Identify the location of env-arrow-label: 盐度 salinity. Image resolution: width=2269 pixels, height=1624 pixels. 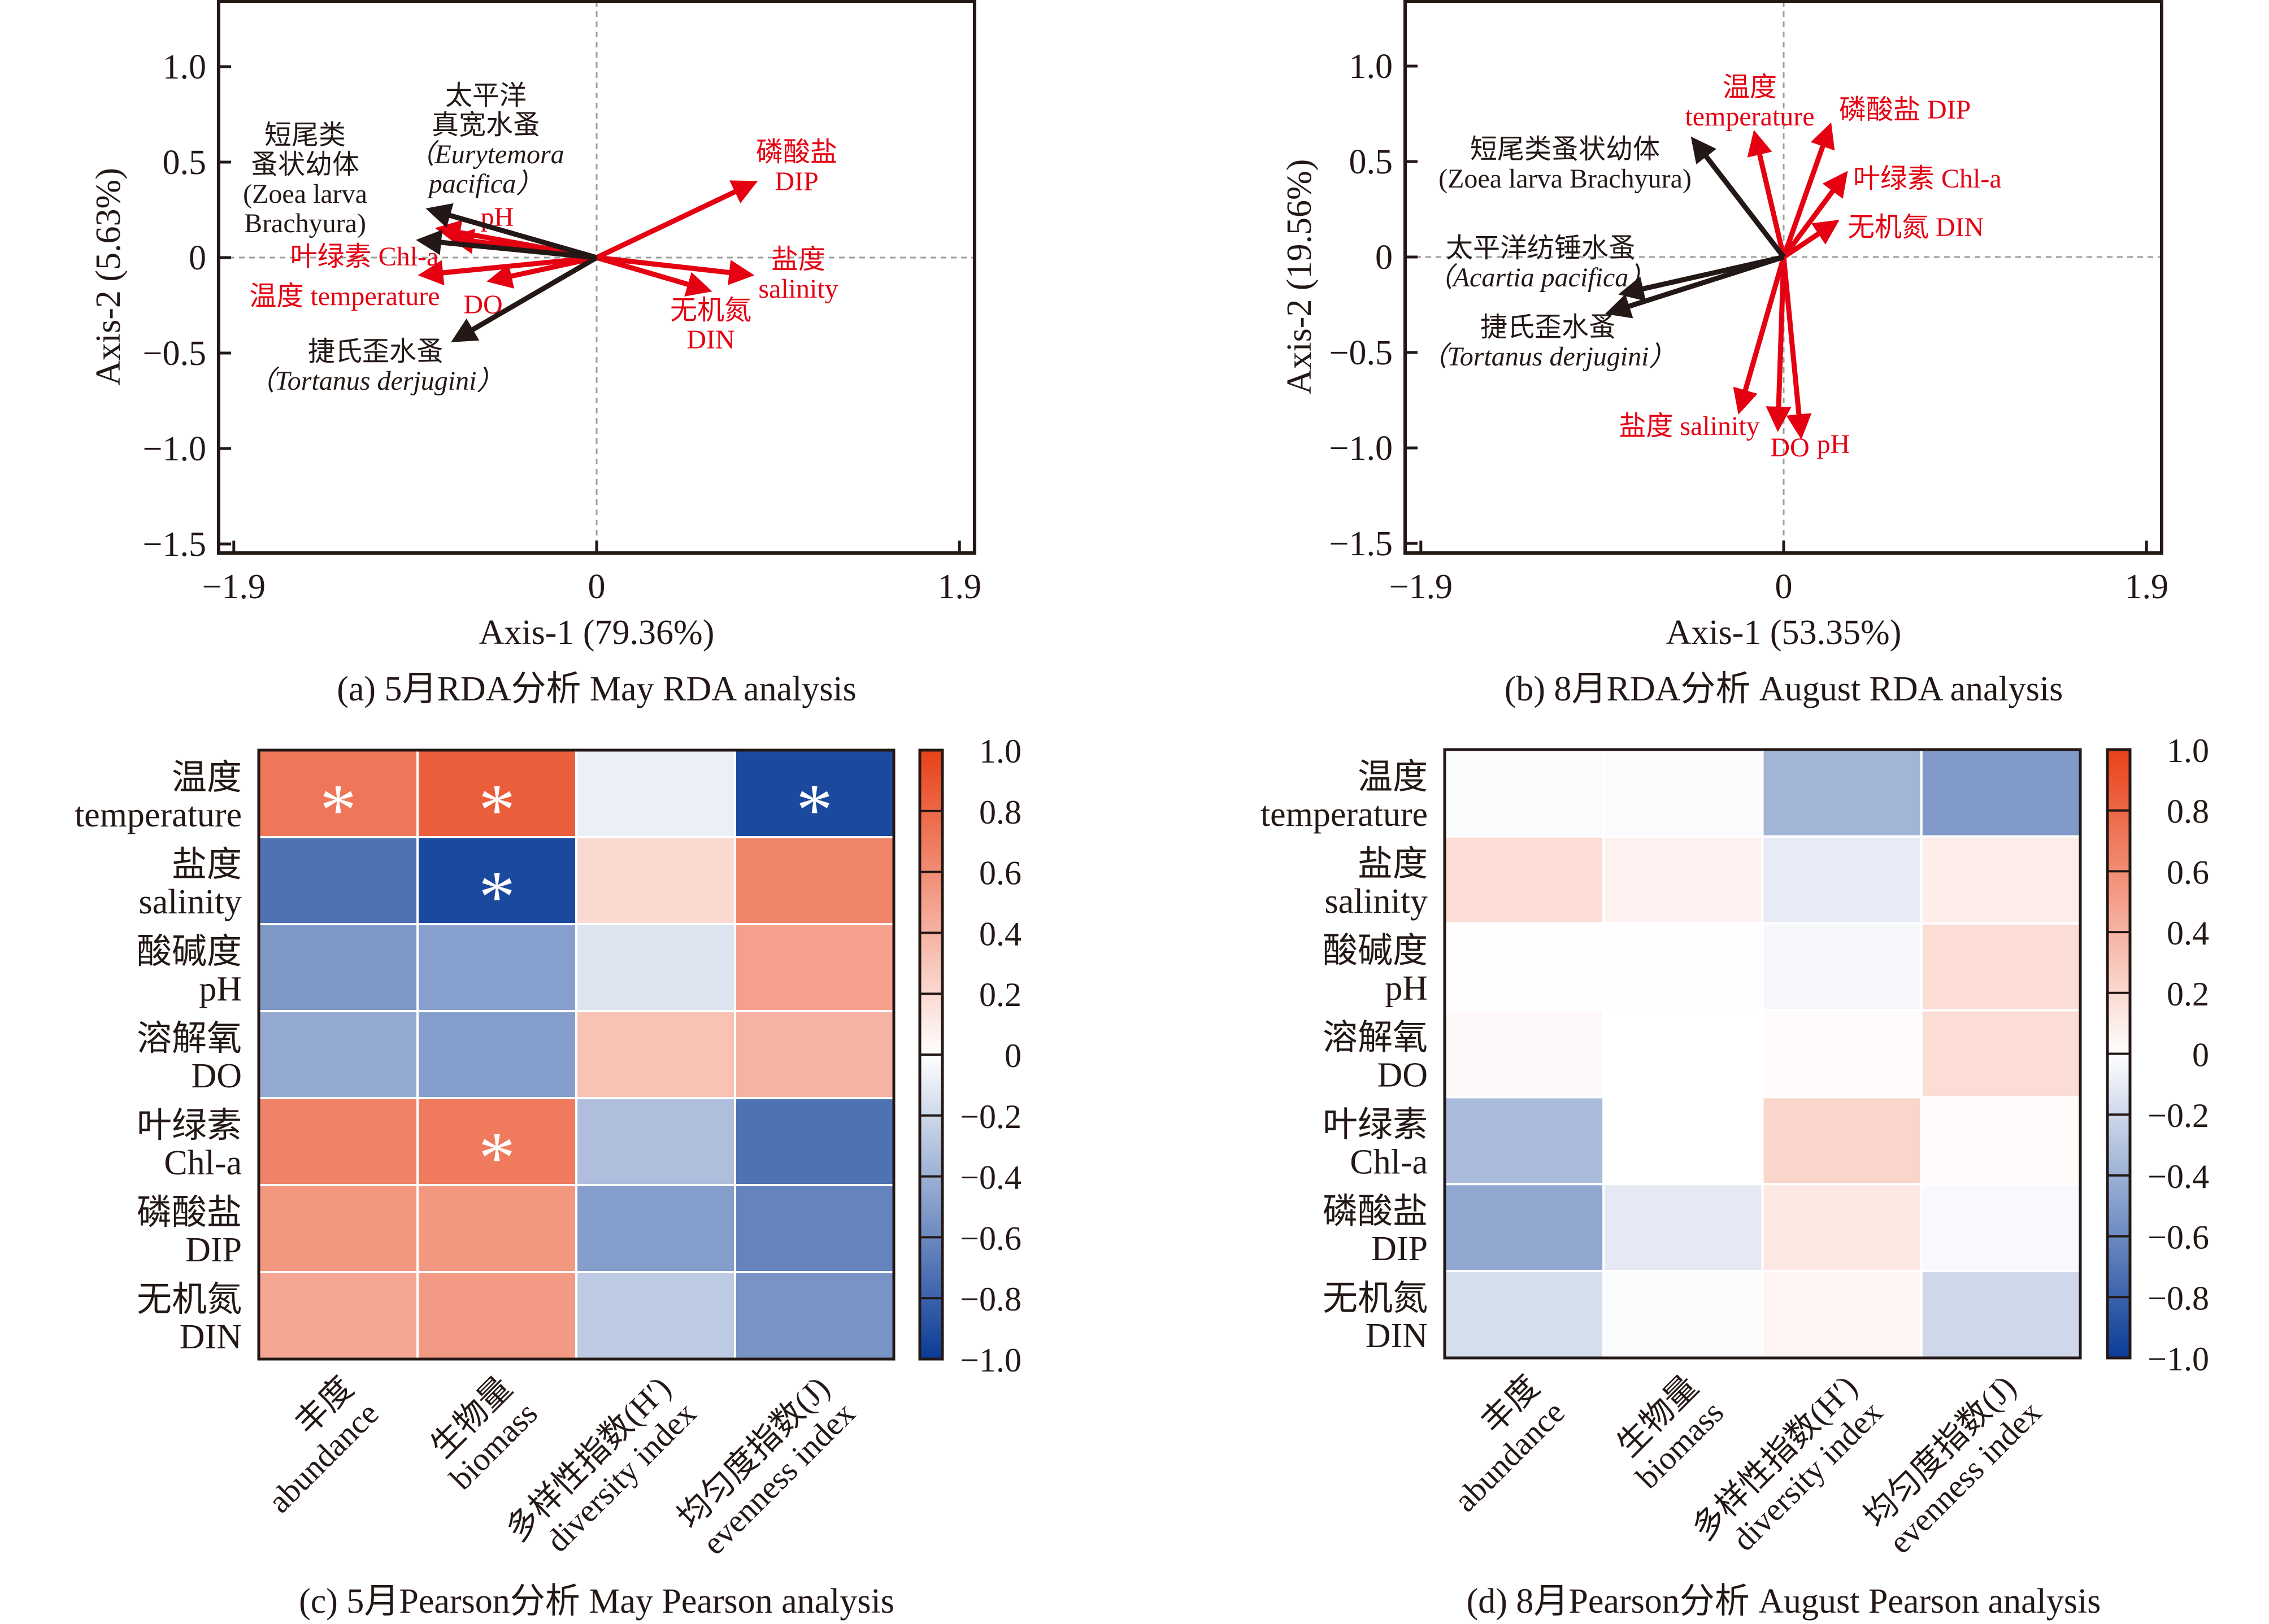
(1689, 426).